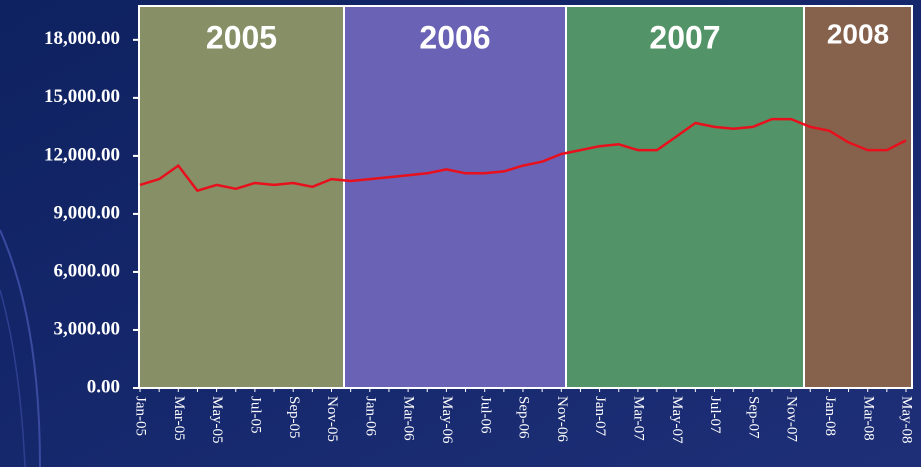  Describe the element at coordinates (523, 154) in the screenshot. I see `data-line` at that location.